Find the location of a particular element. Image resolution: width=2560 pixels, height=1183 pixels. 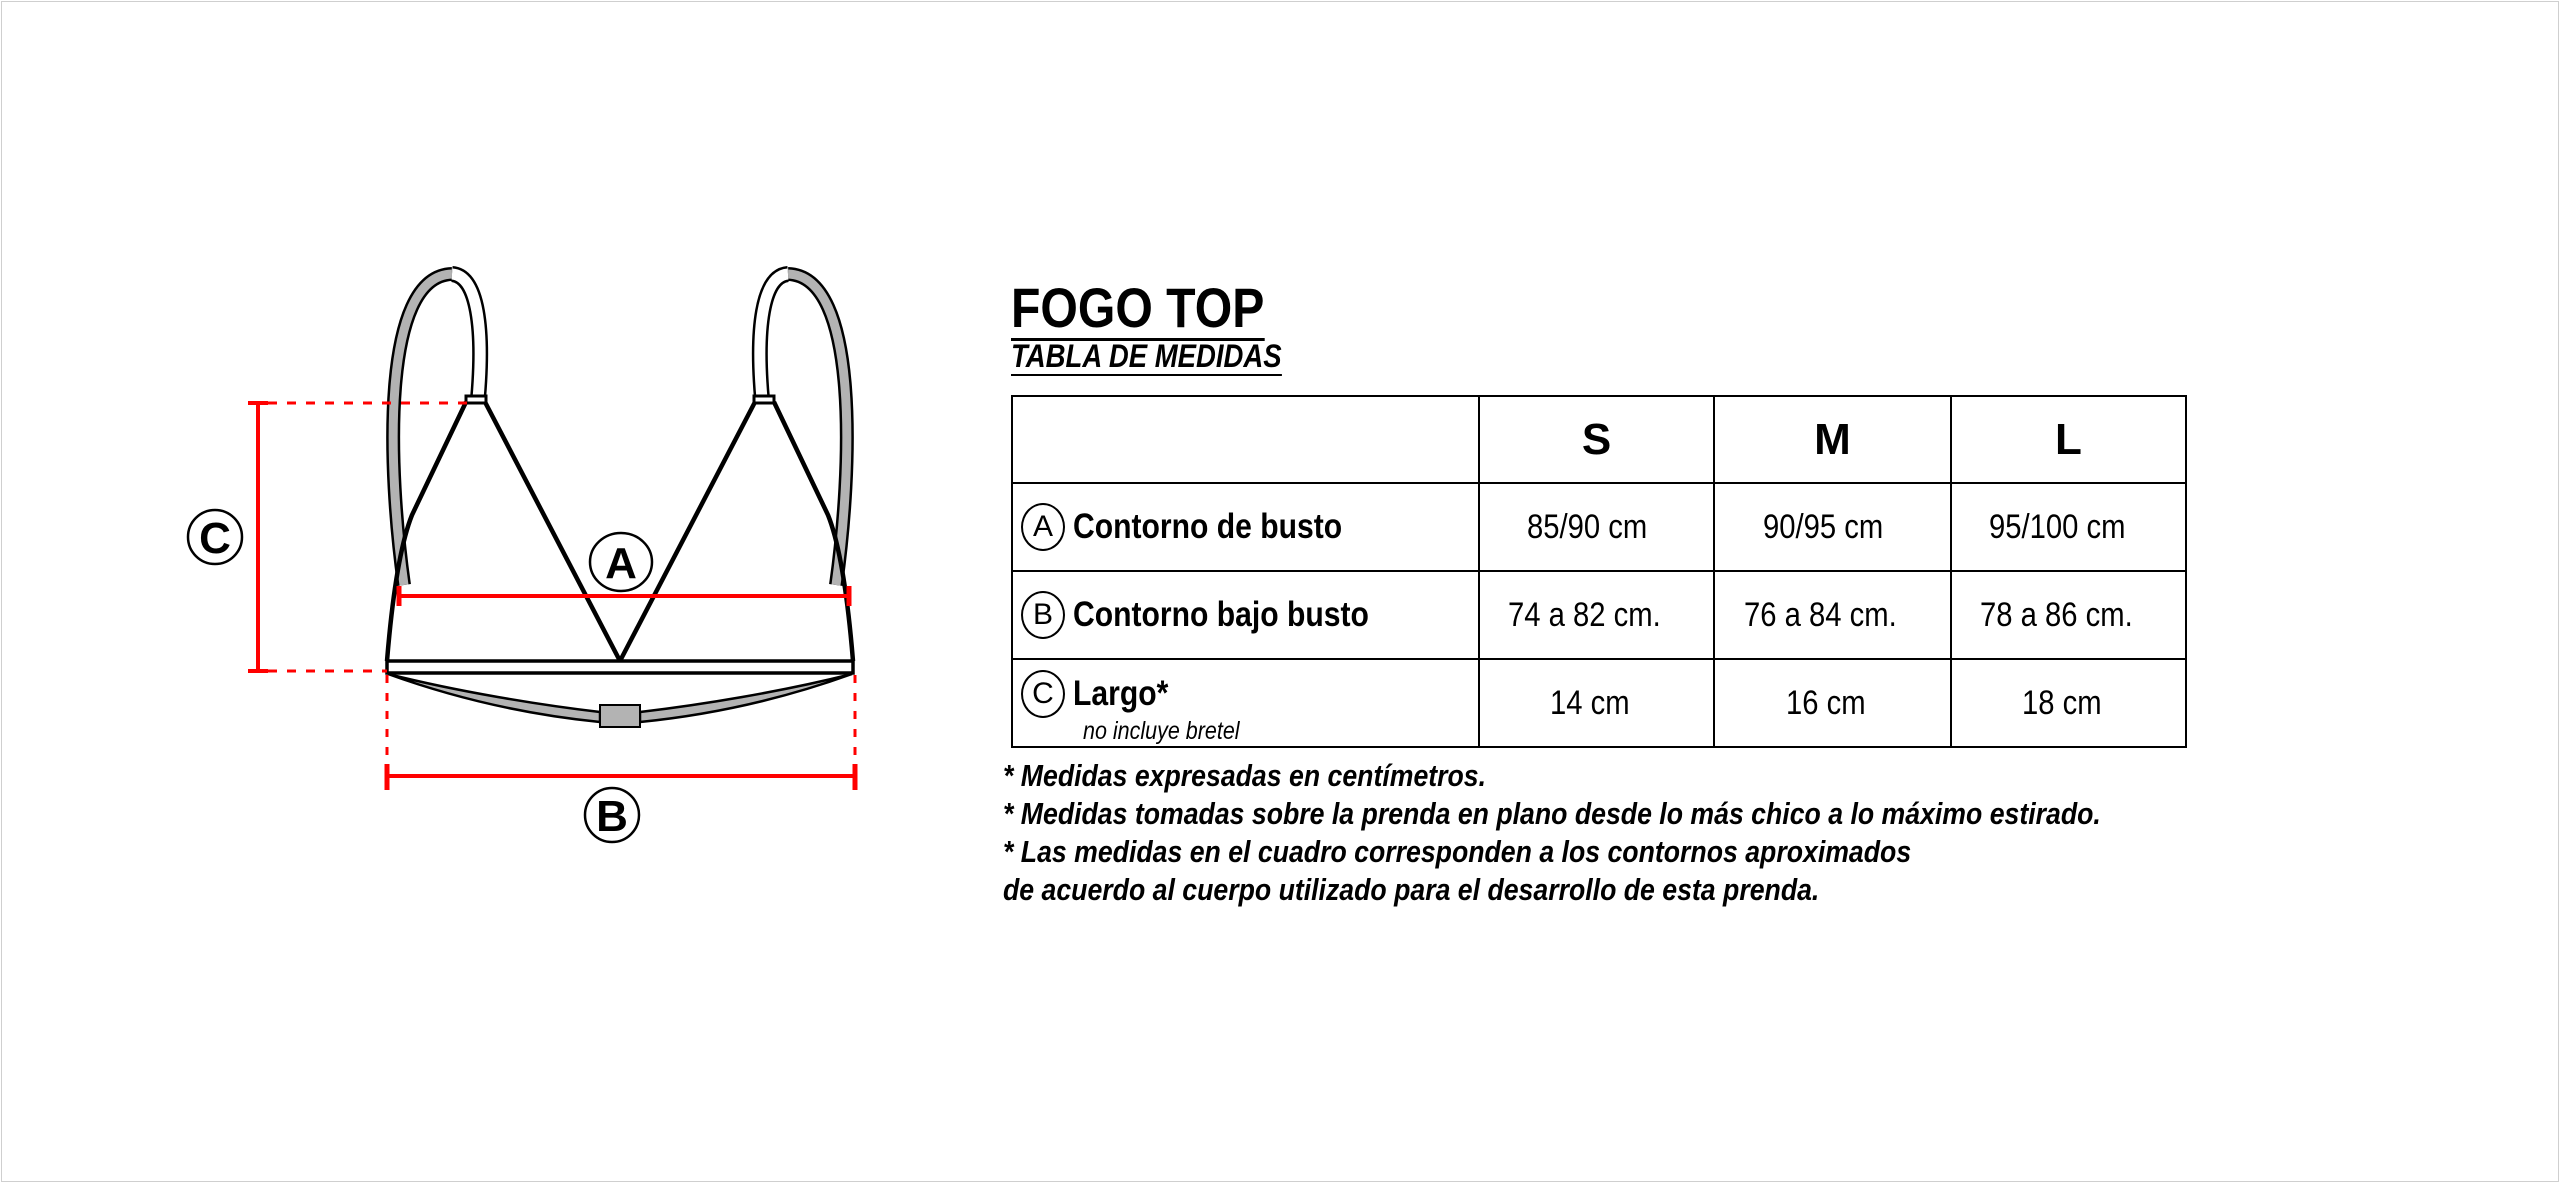

letter-badge: A is located at coordinates (1043, 527).